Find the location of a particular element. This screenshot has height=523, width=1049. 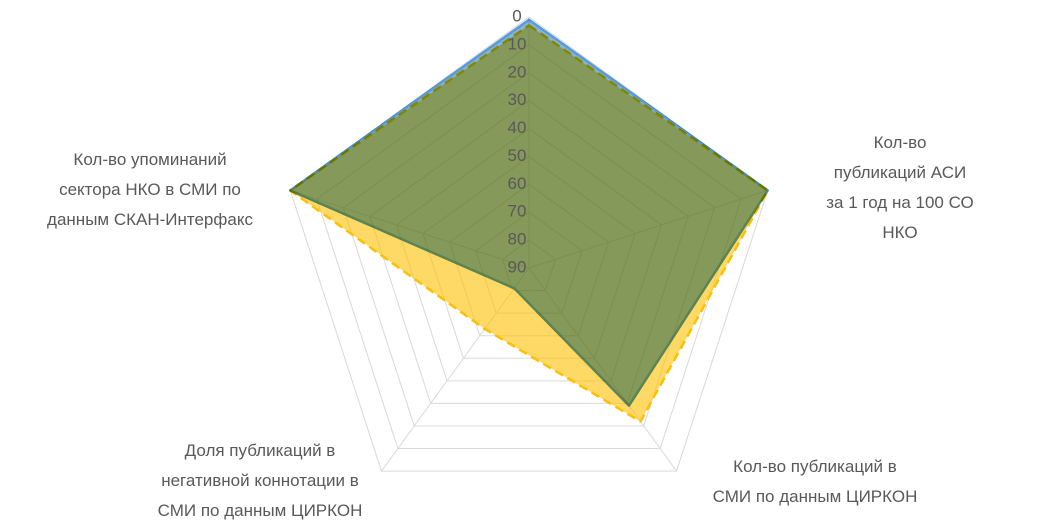

axis-tick-label: 40 is located at coordinates (517, 127).